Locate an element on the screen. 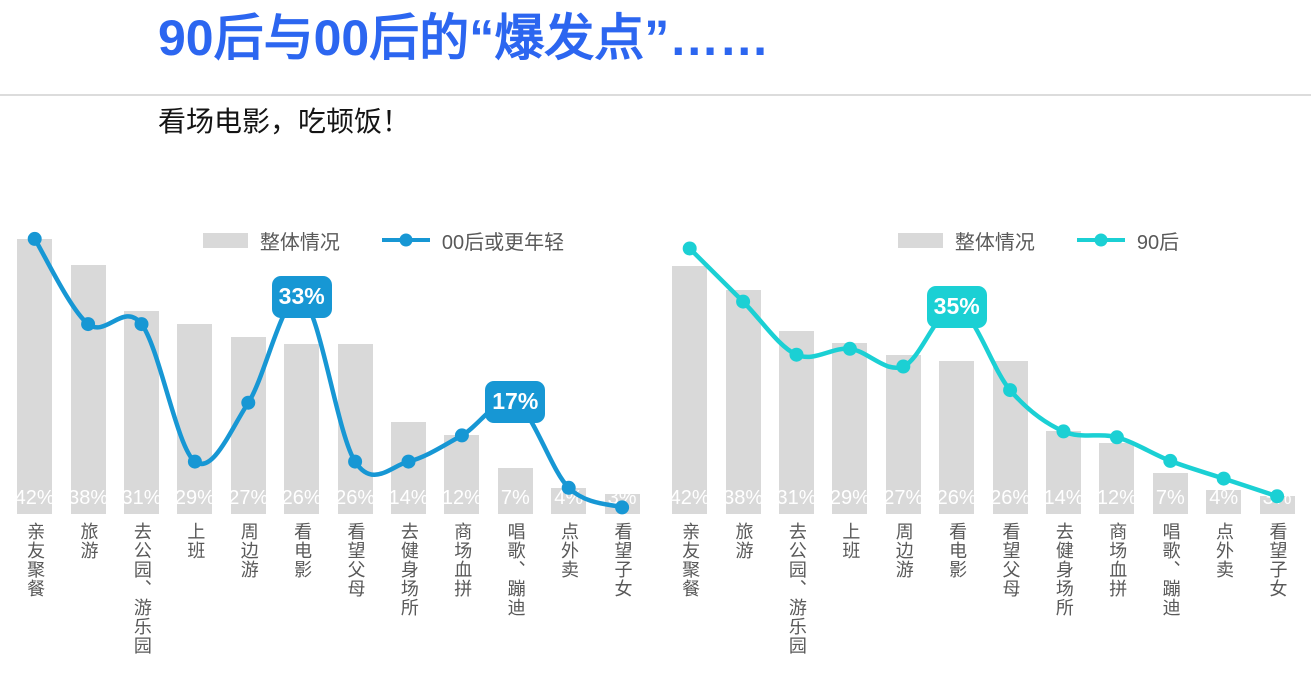 The height and width of the screenshot is (683, 1311). category-label: 唱歌、蹦迪 is located at coordinates (515, 569).